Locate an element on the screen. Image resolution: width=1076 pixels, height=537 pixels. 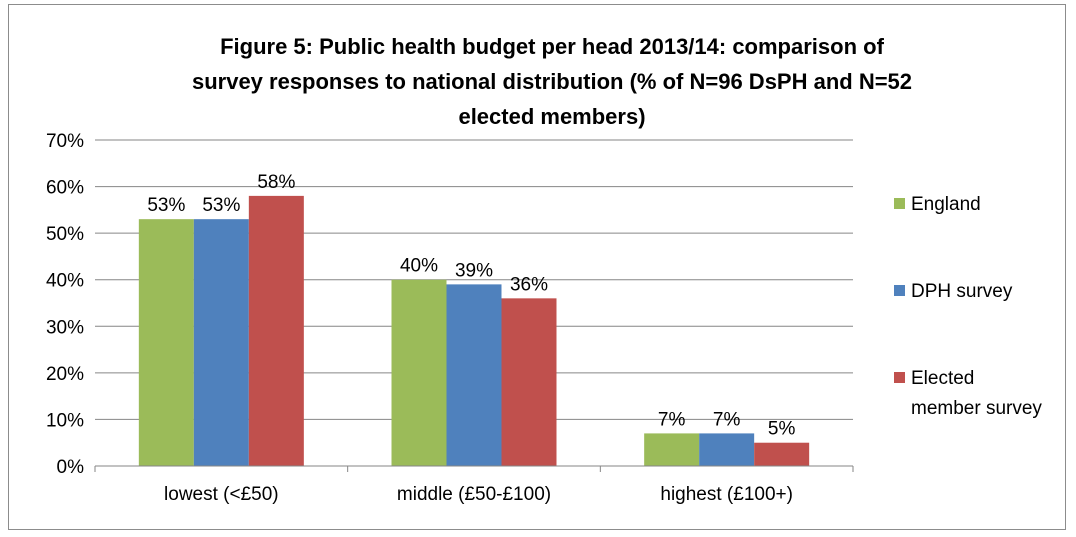
y-tick-label: 20% is located at coordinates (65, 374).